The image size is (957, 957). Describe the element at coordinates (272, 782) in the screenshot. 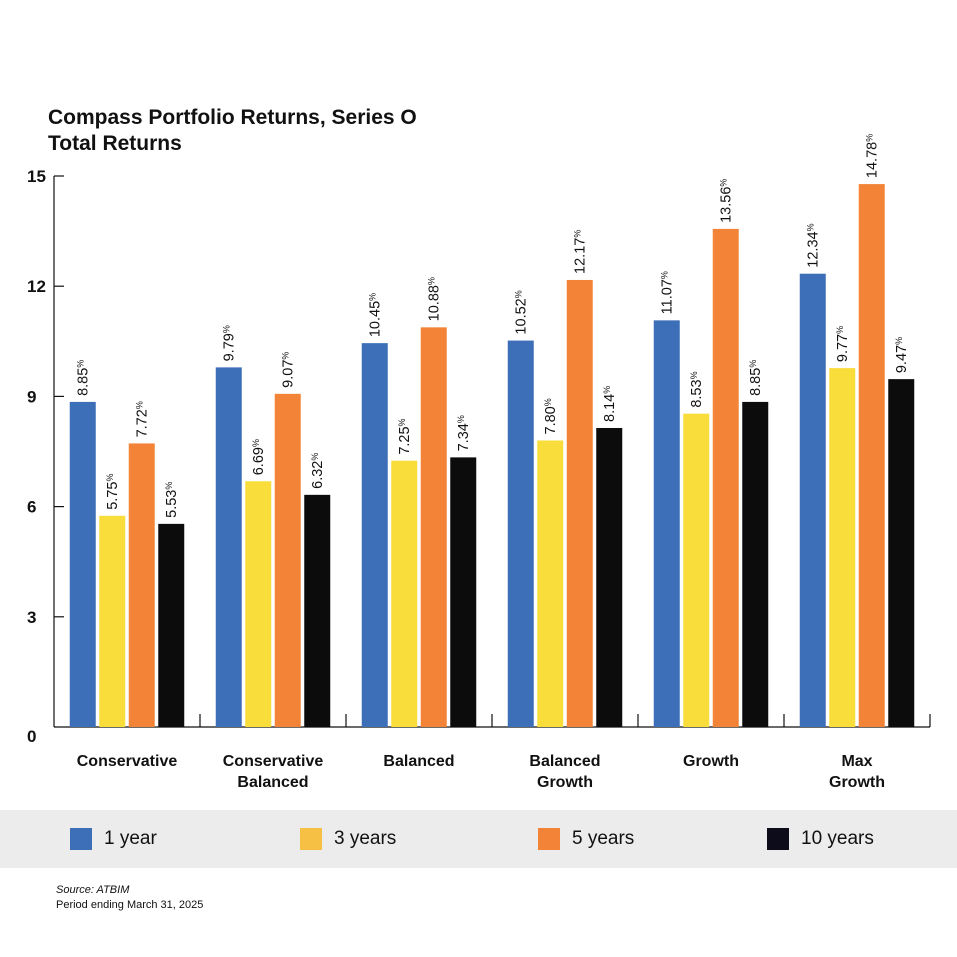

I see `category-label-conservative-balanced-line-2: Balanced` at that location.